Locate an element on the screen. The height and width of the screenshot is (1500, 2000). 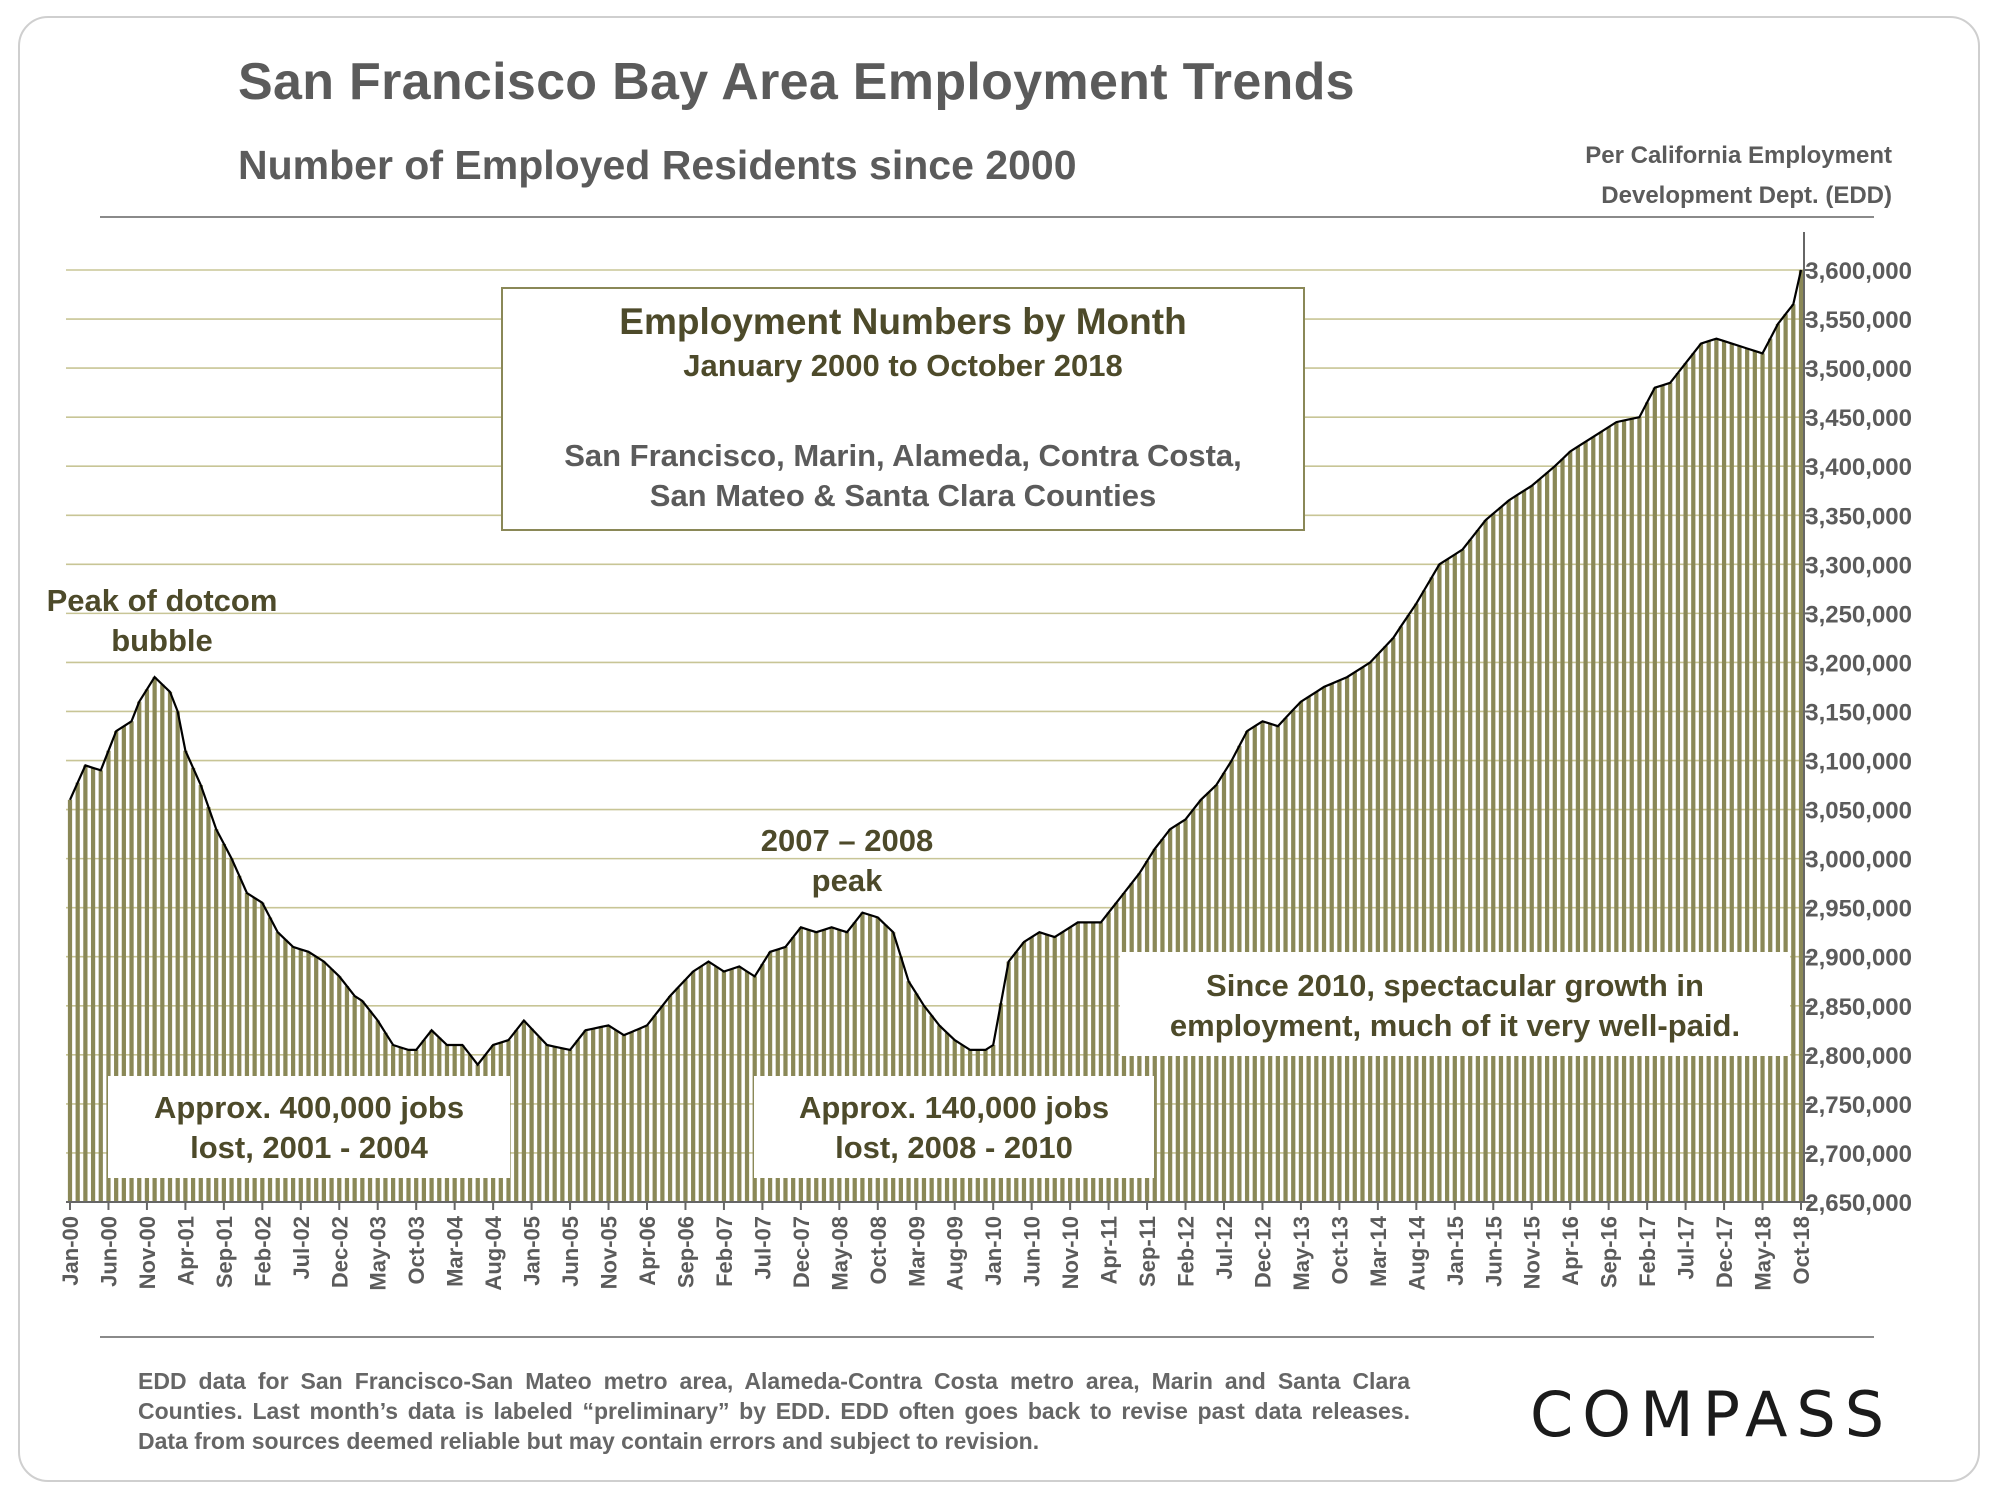
x-tick-label: Apr-11 is located at coordinates (1109, 1250).